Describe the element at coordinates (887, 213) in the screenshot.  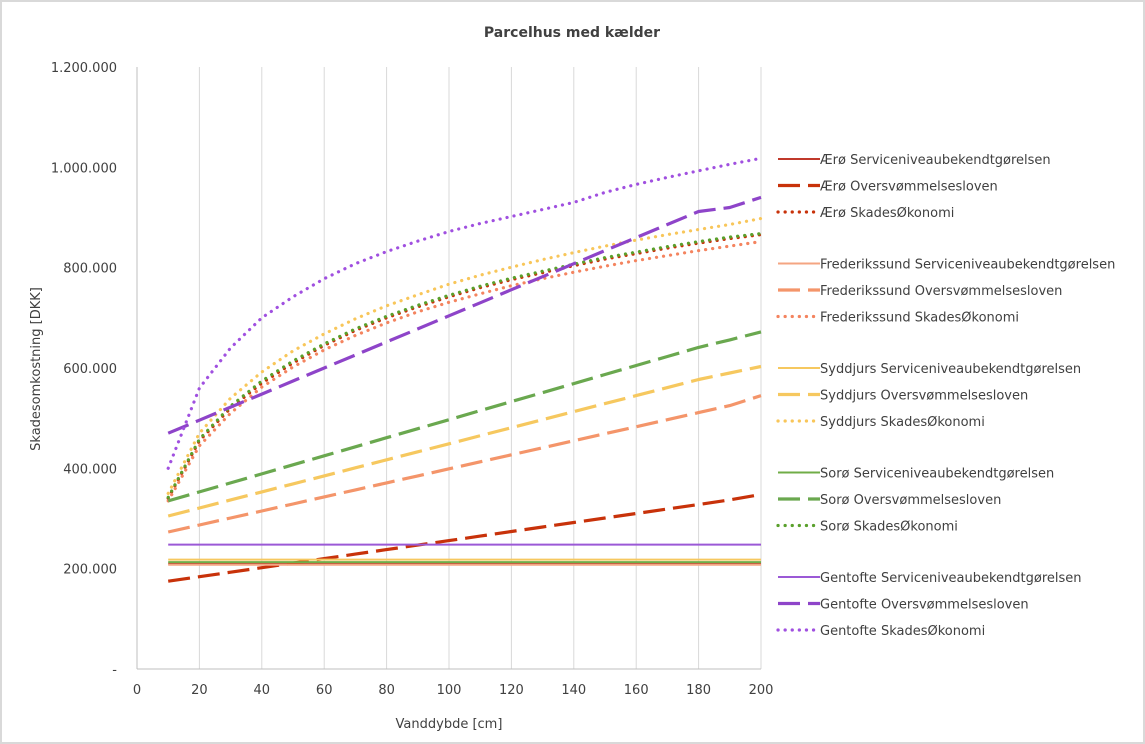
I see `legend-label-2: Ærø SkadesØkonomi` at that location.